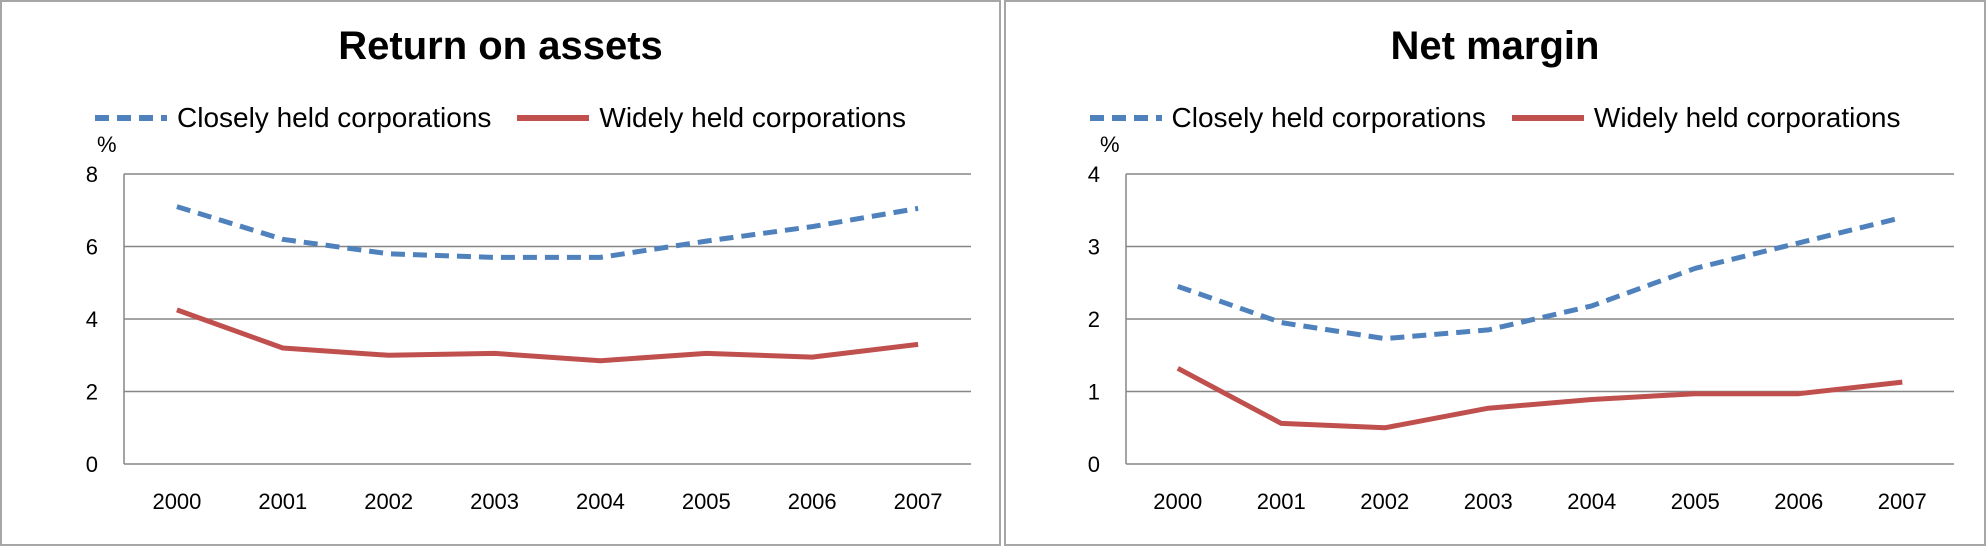 Image resolution: width=1986 pixels, height=548 pixels. What do you see at coordinates (92, 247) in the screenshot?
I see `y-tick-label: 6` at bounding box center [92, 247].